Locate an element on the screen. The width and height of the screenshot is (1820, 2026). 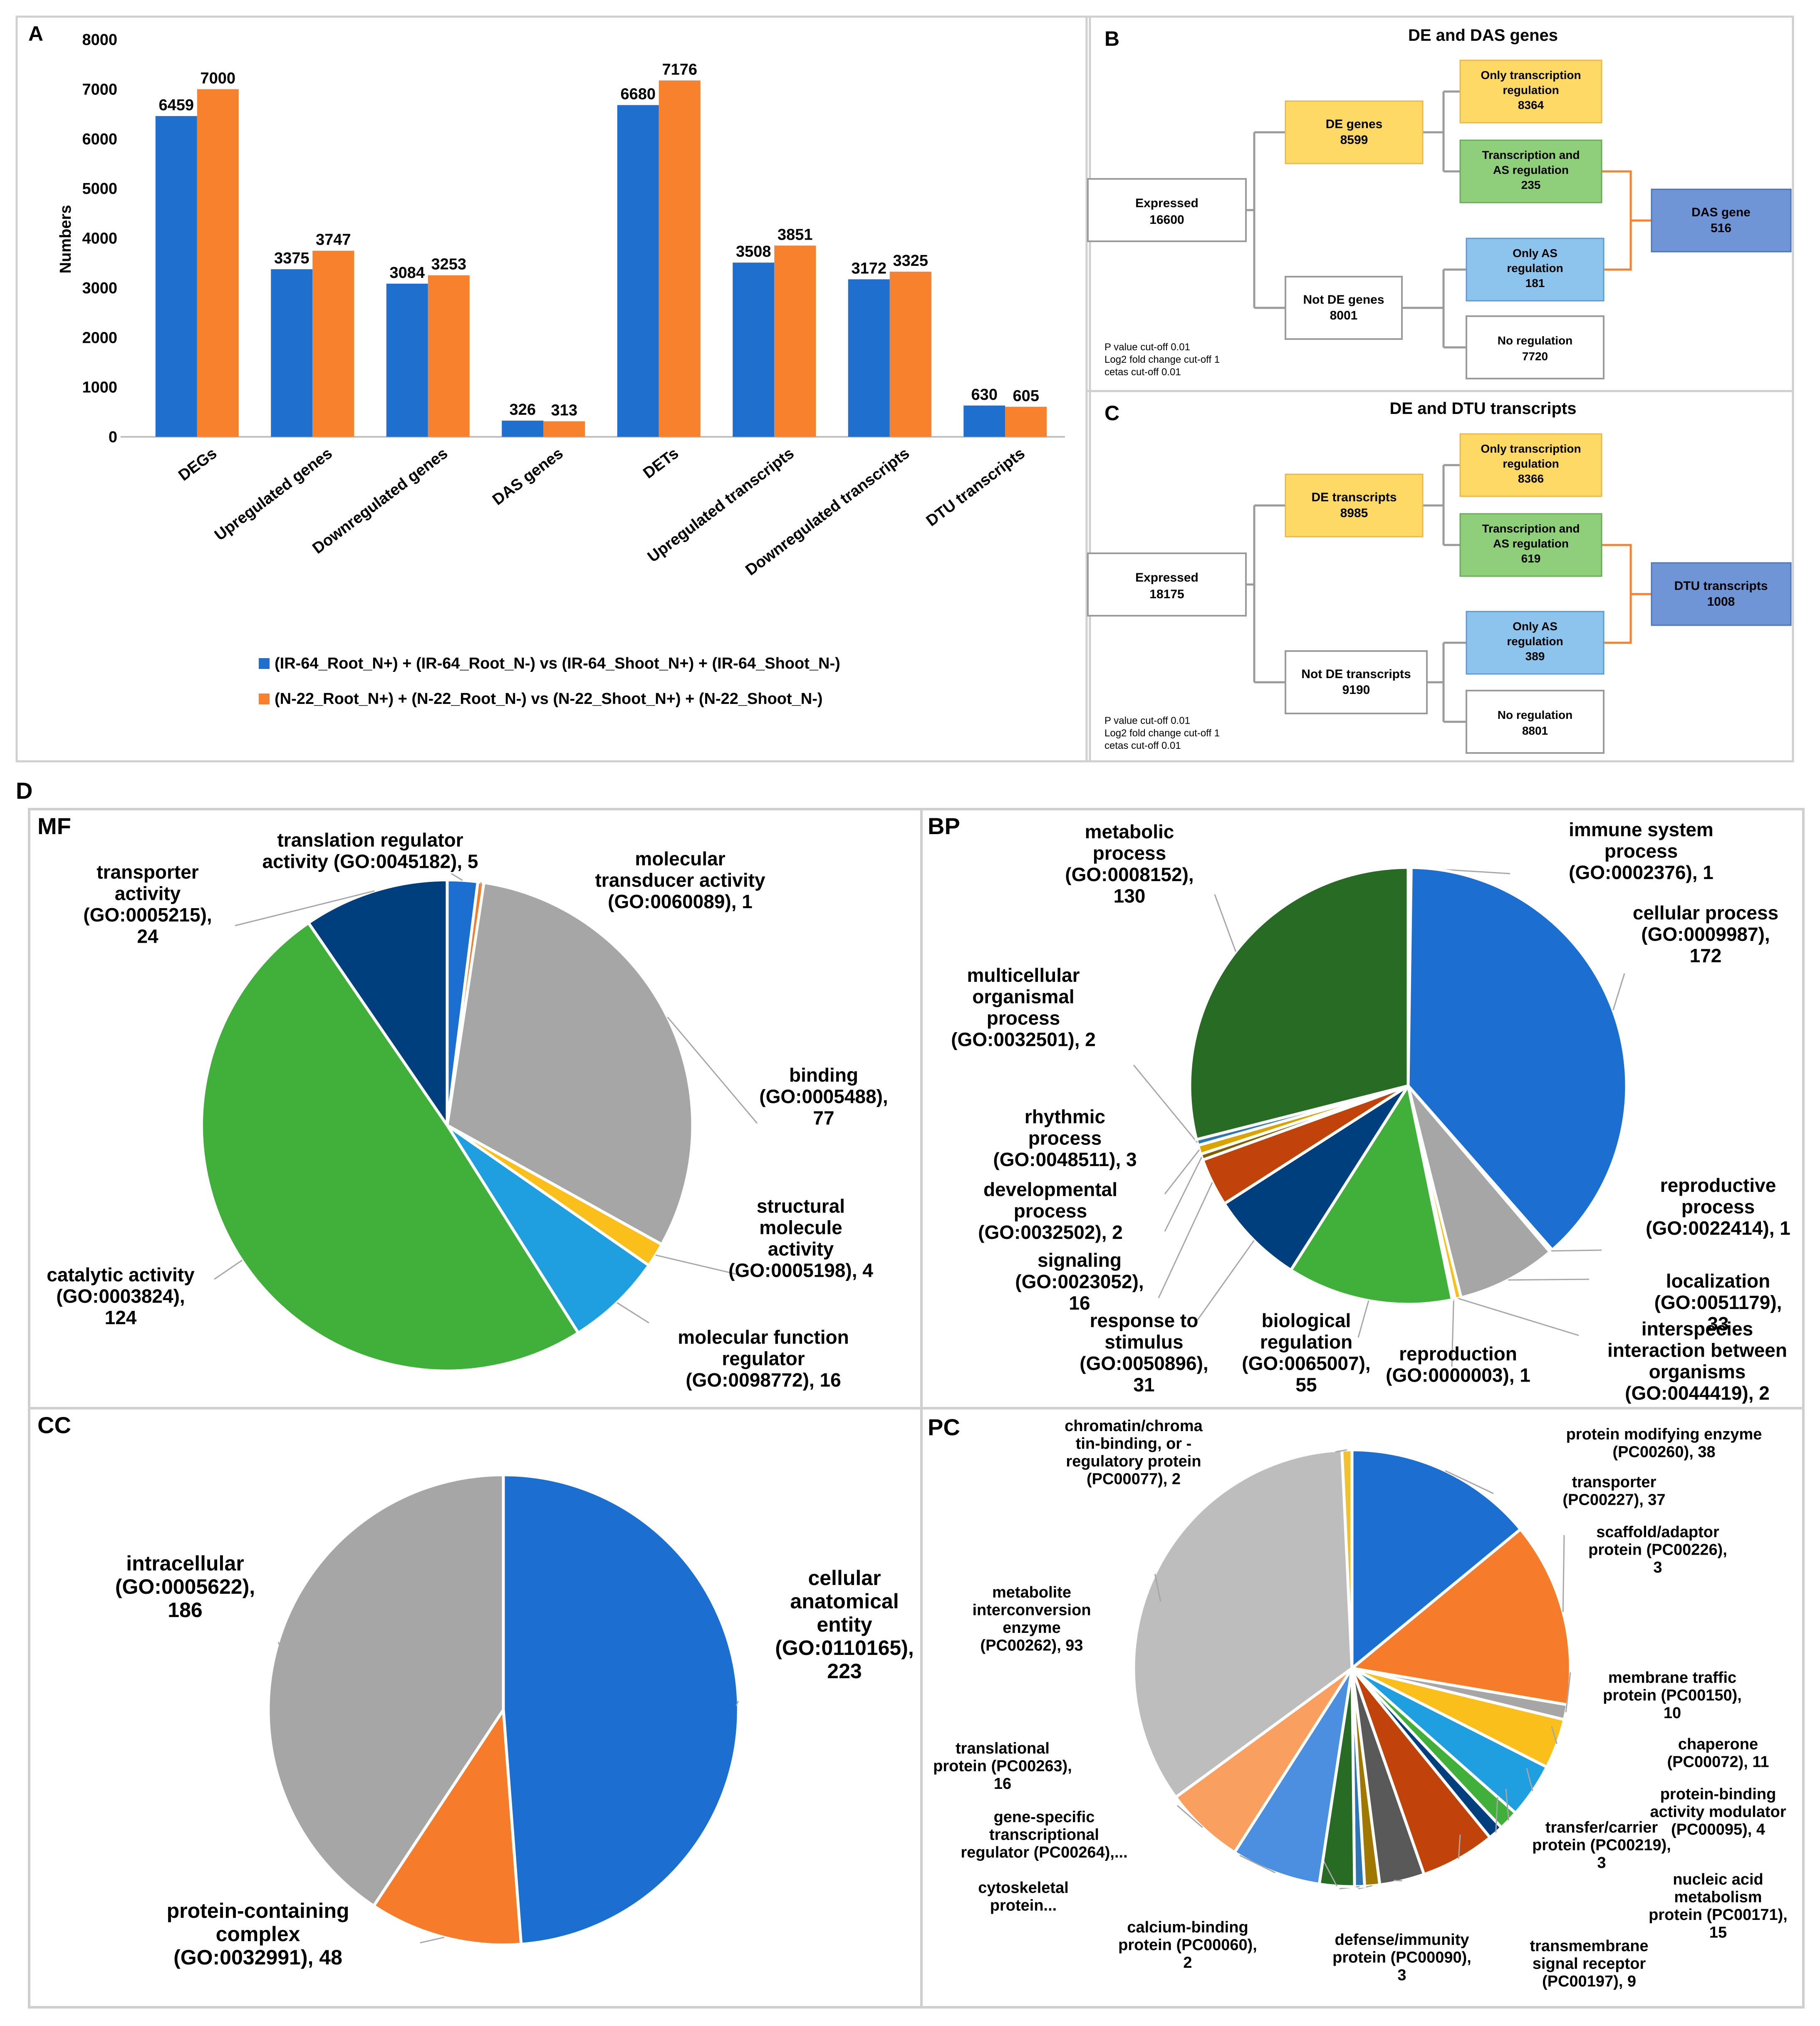
slice-label: transporter (PC00227), 37 is located at coordinates (1613, 1491).